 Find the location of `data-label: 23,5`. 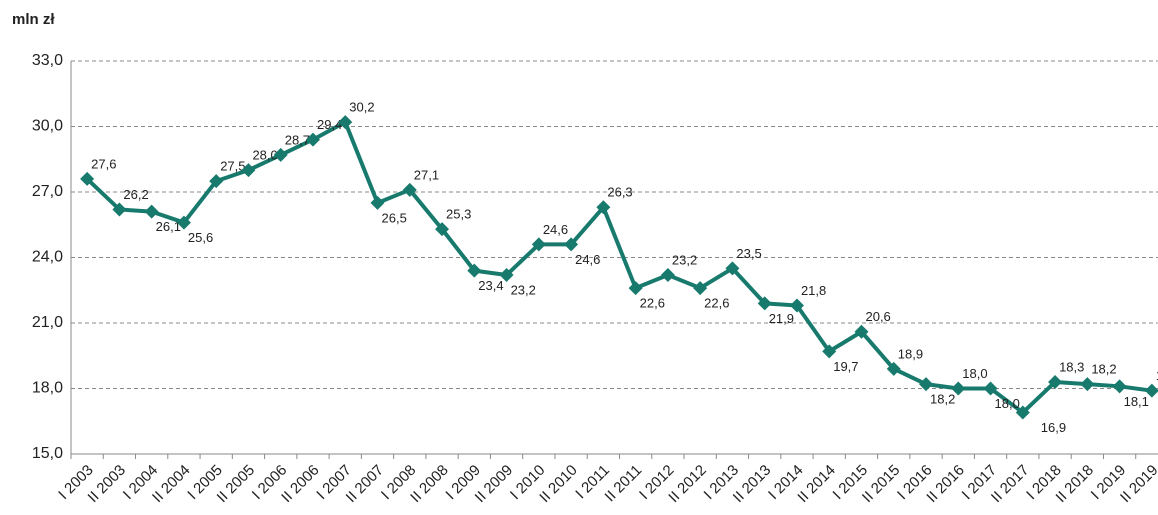

data-label: 23,5 is located at coordinates (748, 253).